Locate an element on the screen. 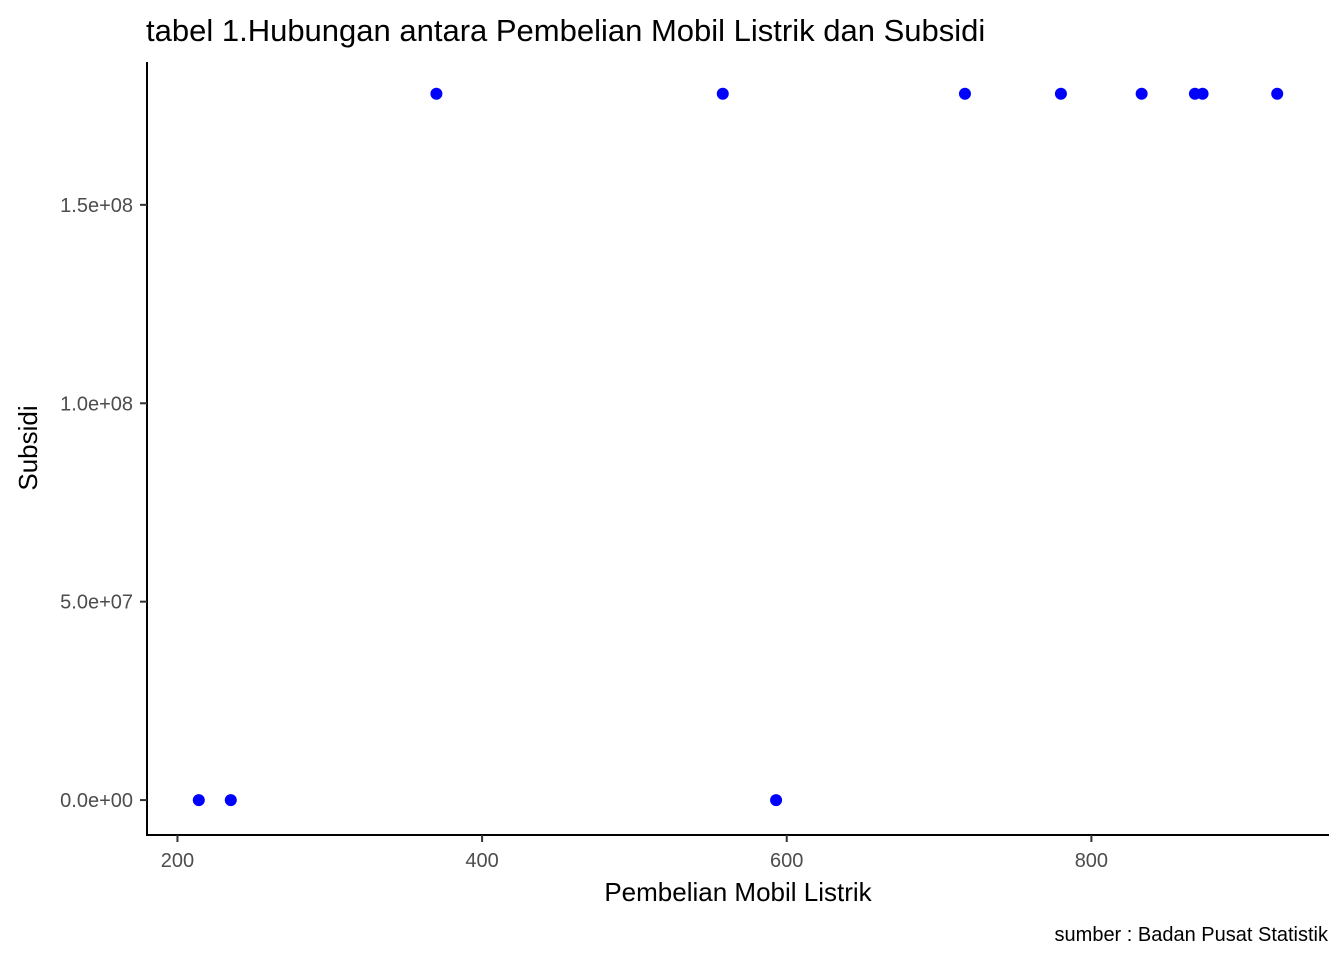  y-tick-label: 0.0e+00 is located at coordinates (96, 801).